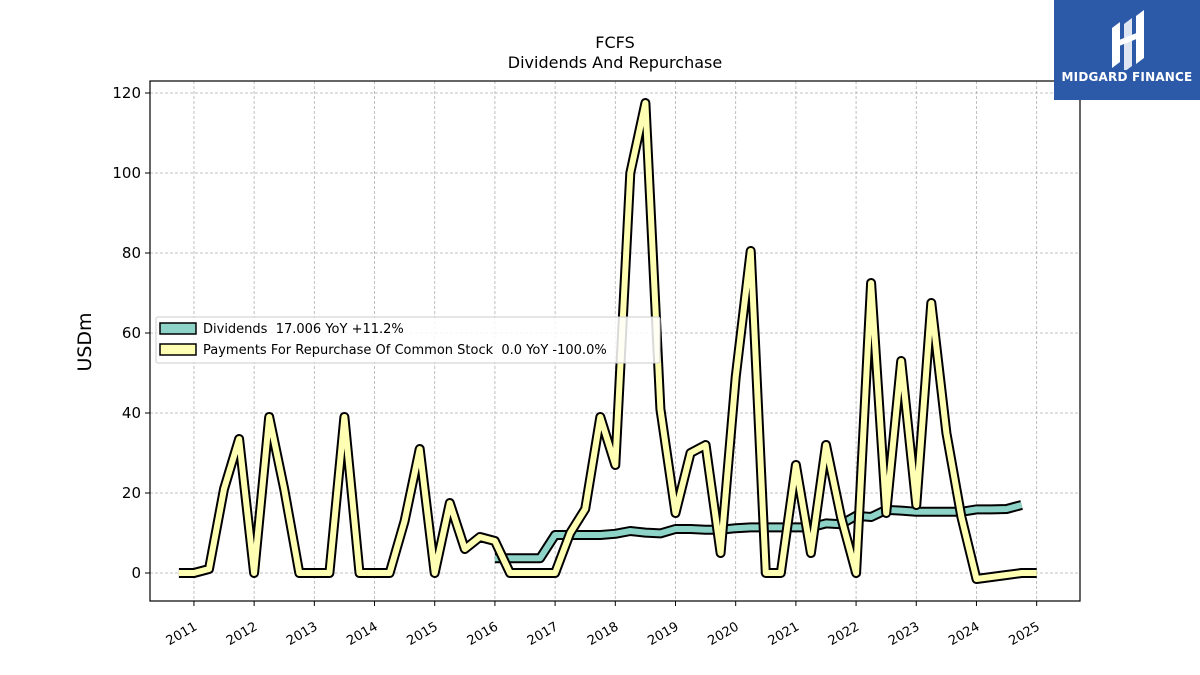 This screenshot has height=675, width=1200. I want to click on x-tick-label: 2021, so click(784, 634).